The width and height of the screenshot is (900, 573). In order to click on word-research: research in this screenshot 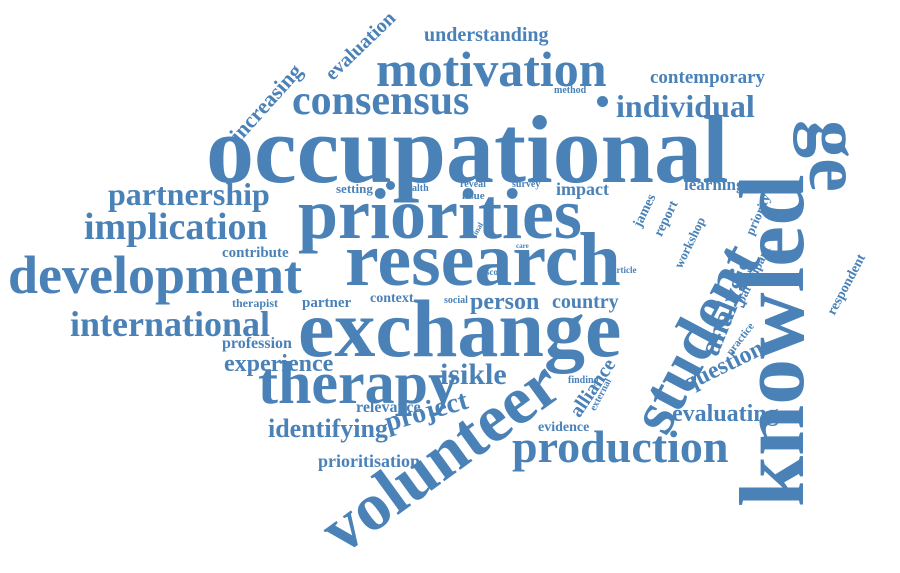, I will do `click(483, 260)`.